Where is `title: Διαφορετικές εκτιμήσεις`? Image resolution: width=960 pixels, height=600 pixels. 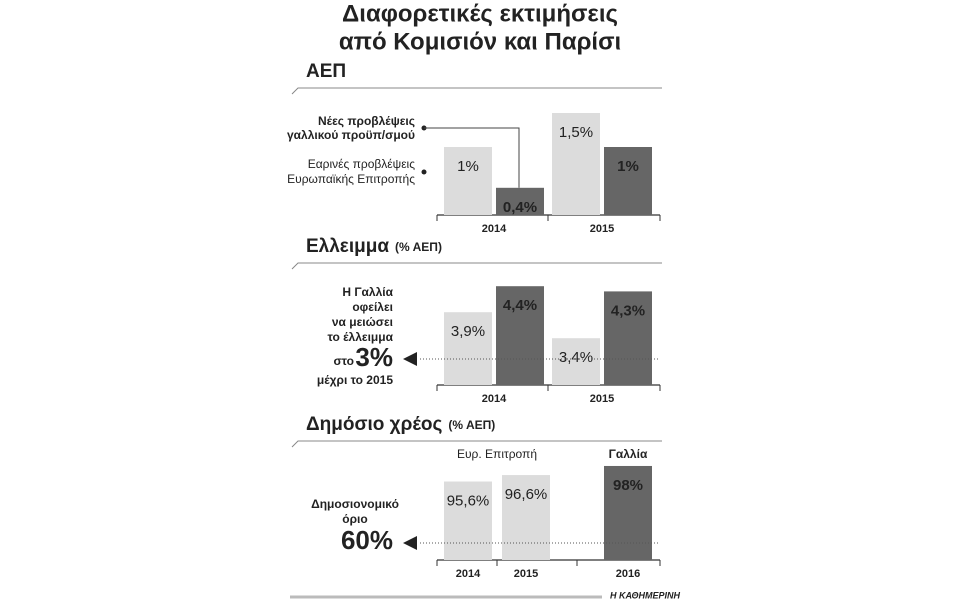
title: Διαφορετικές εκτιμήσεις is located at coordinates (480, 13).